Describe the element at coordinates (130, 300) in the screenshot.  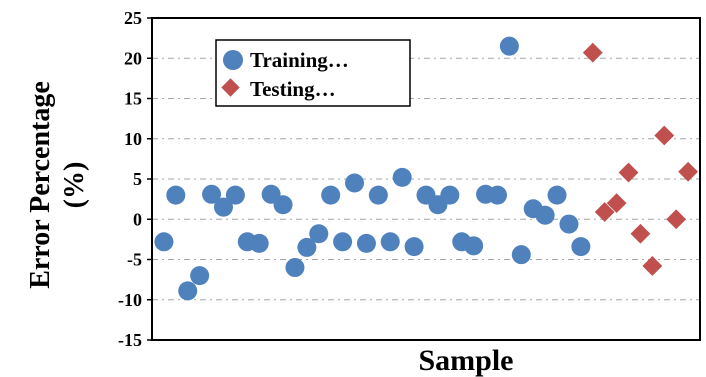
I see `y-tick-label: -10` at that location.